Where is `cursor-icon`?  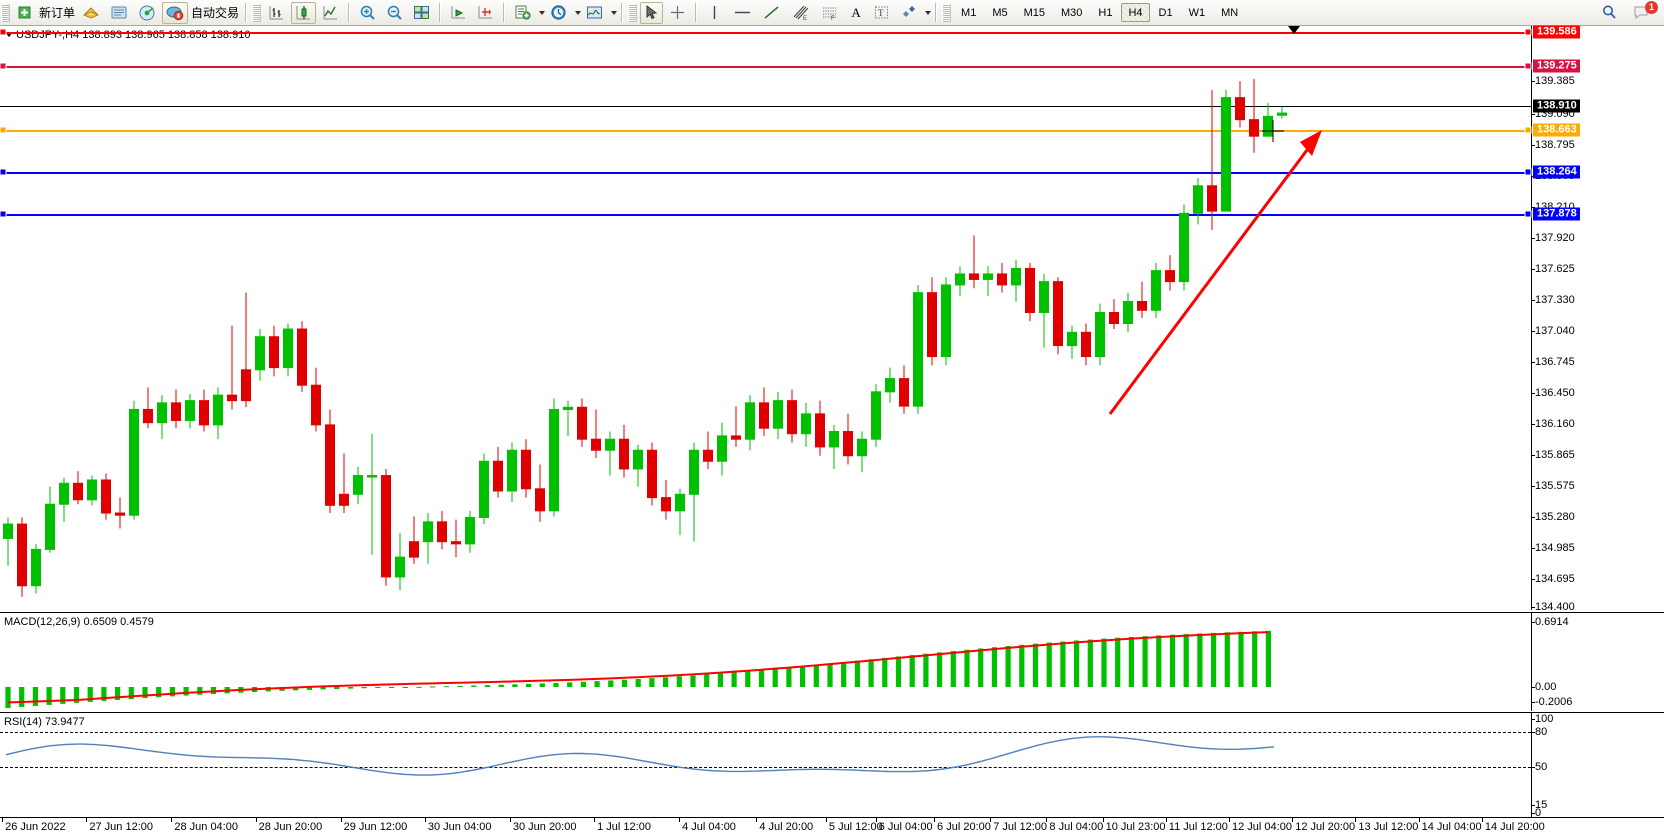 cursor-icon is located at coordinates (652, 12).